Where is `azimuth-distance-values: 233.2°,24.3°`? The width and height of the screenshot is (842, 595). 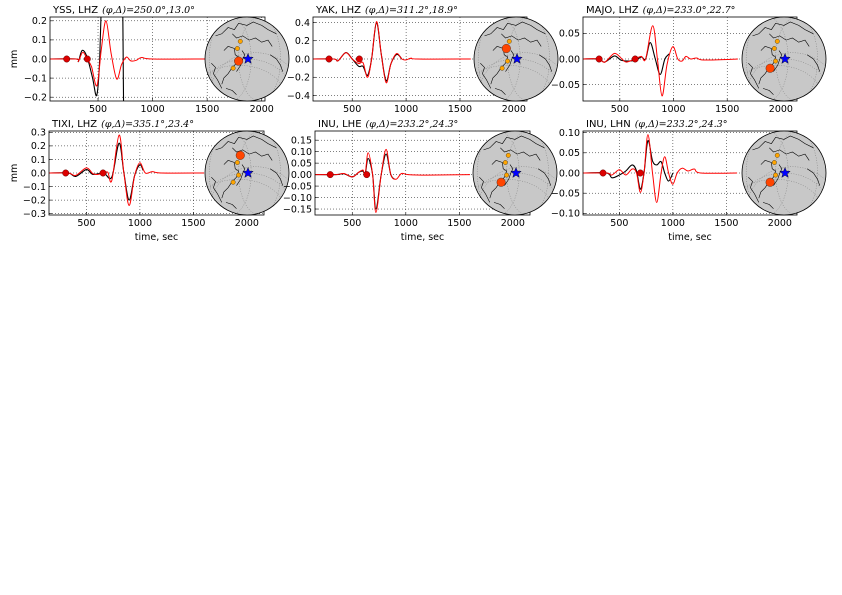 azimuth-distance-values: 233.2°,24.3° is located at coordinates (427, 124).